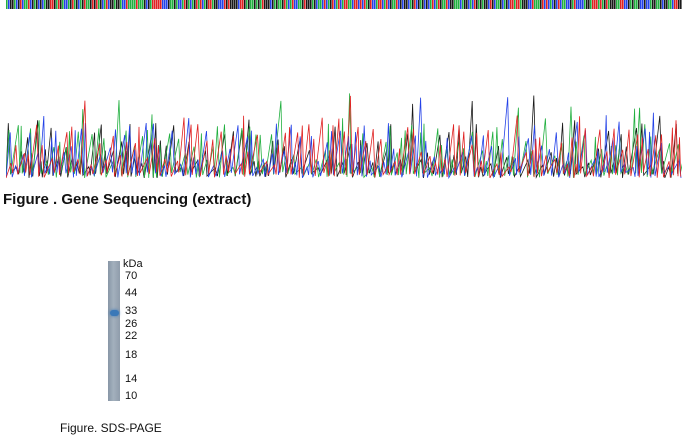 The image size is (688, 439). Describe the element at coordinates (131, 324) in the screenshot. I see `marker-label: 26` at that location.